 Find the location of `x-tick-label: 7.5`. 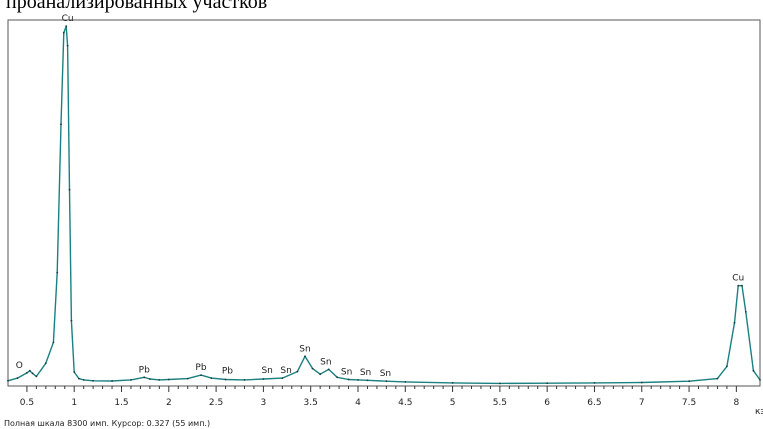

x-tick-label: 7.5 is located at coordinates (689, 403).